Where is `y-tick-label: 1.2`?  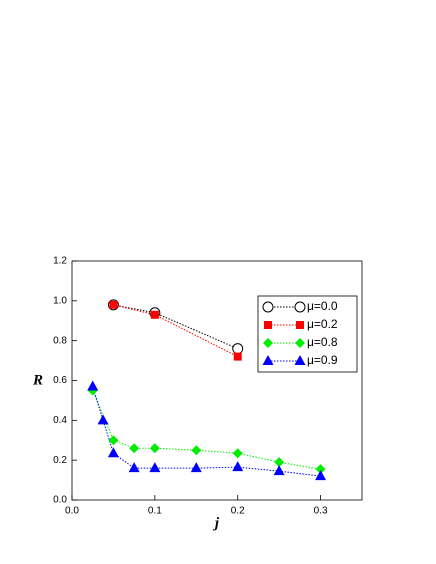 y-tick-label: 1.2 is located at coordinates (60, 261).